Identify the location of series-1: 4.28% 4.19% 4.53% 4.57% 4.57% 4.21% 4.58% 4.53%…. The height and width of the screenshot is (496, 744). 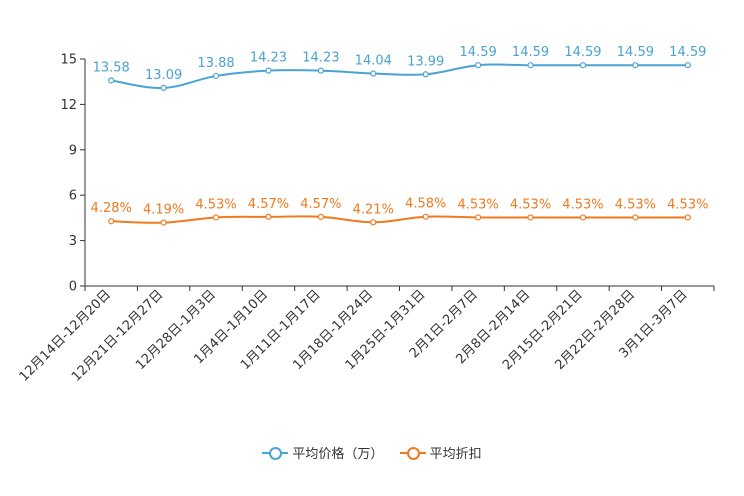
(399, 211).